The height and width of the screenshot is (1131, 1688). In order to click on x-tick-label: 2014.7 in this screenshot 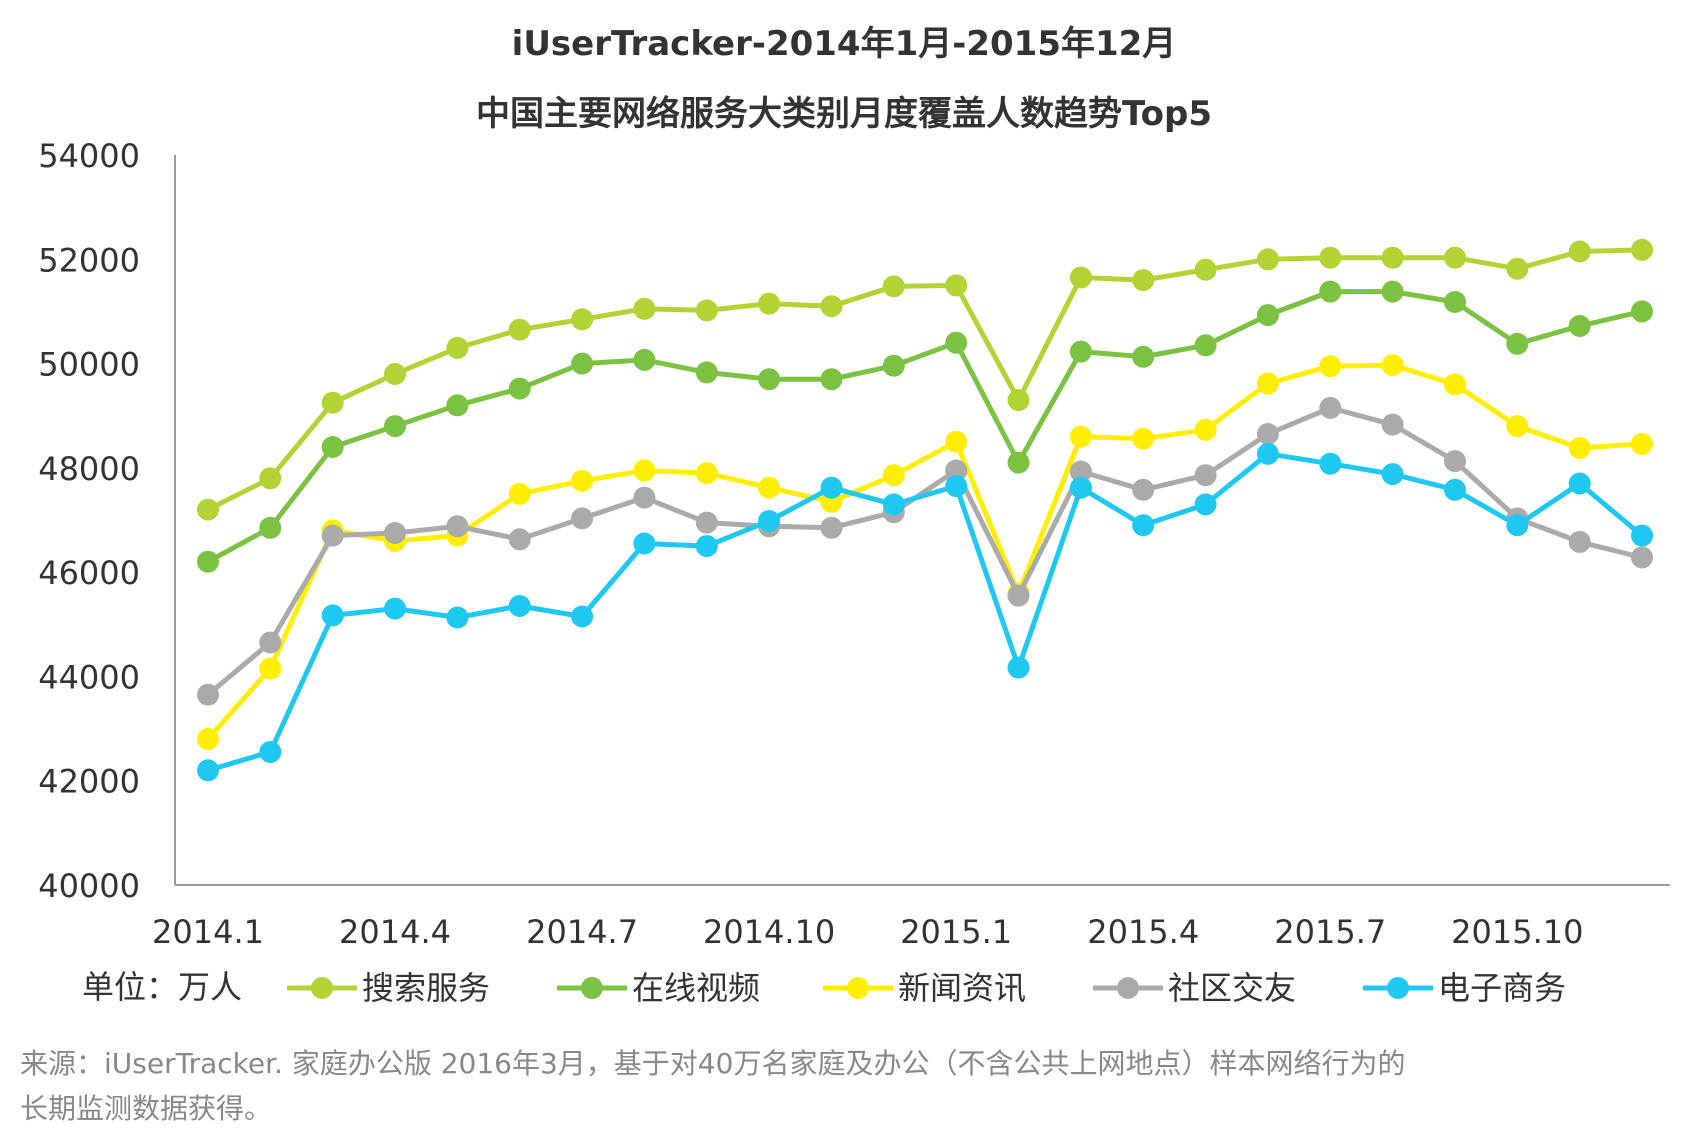, I will do `click(582, 932)`.